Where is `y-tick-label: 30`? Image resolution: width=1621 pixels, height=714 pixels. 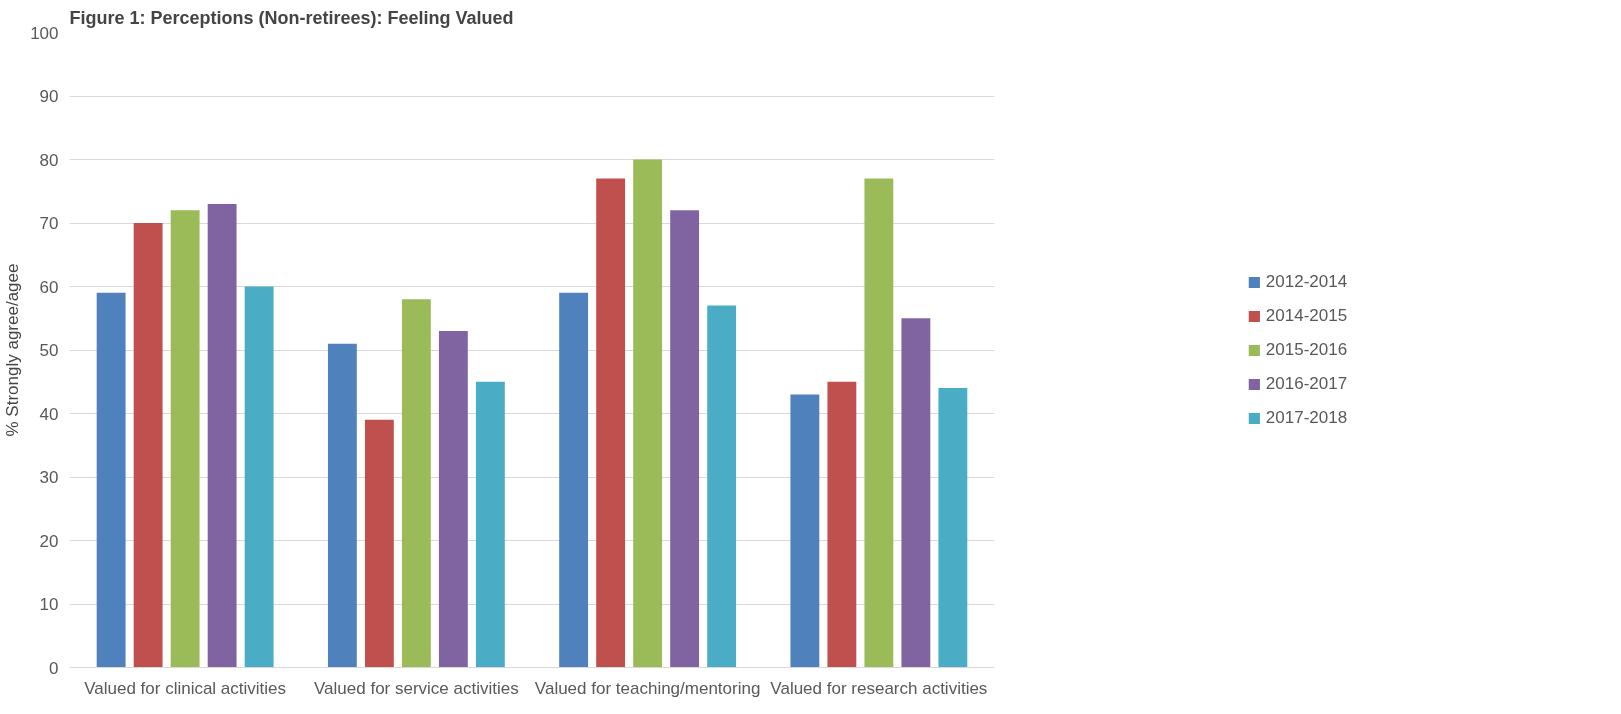 y-tick-label: 30 is located at coordinates (49, 477).